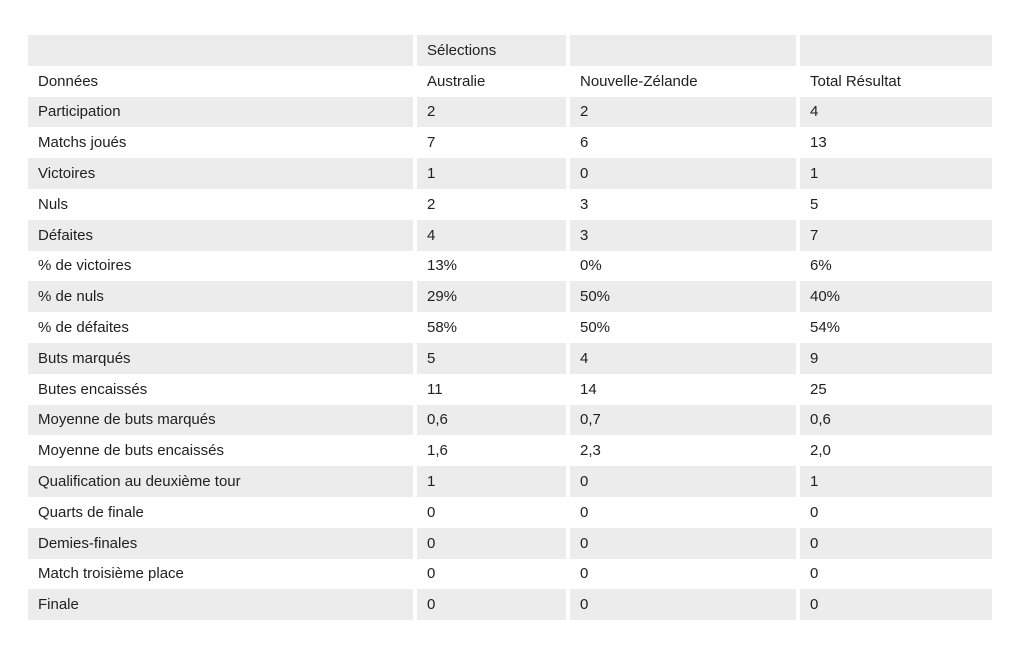  What do you see at coordinates (896, 327) in the screenshot?
I see `value-cell: 54%` at bounding box center [896, 327].